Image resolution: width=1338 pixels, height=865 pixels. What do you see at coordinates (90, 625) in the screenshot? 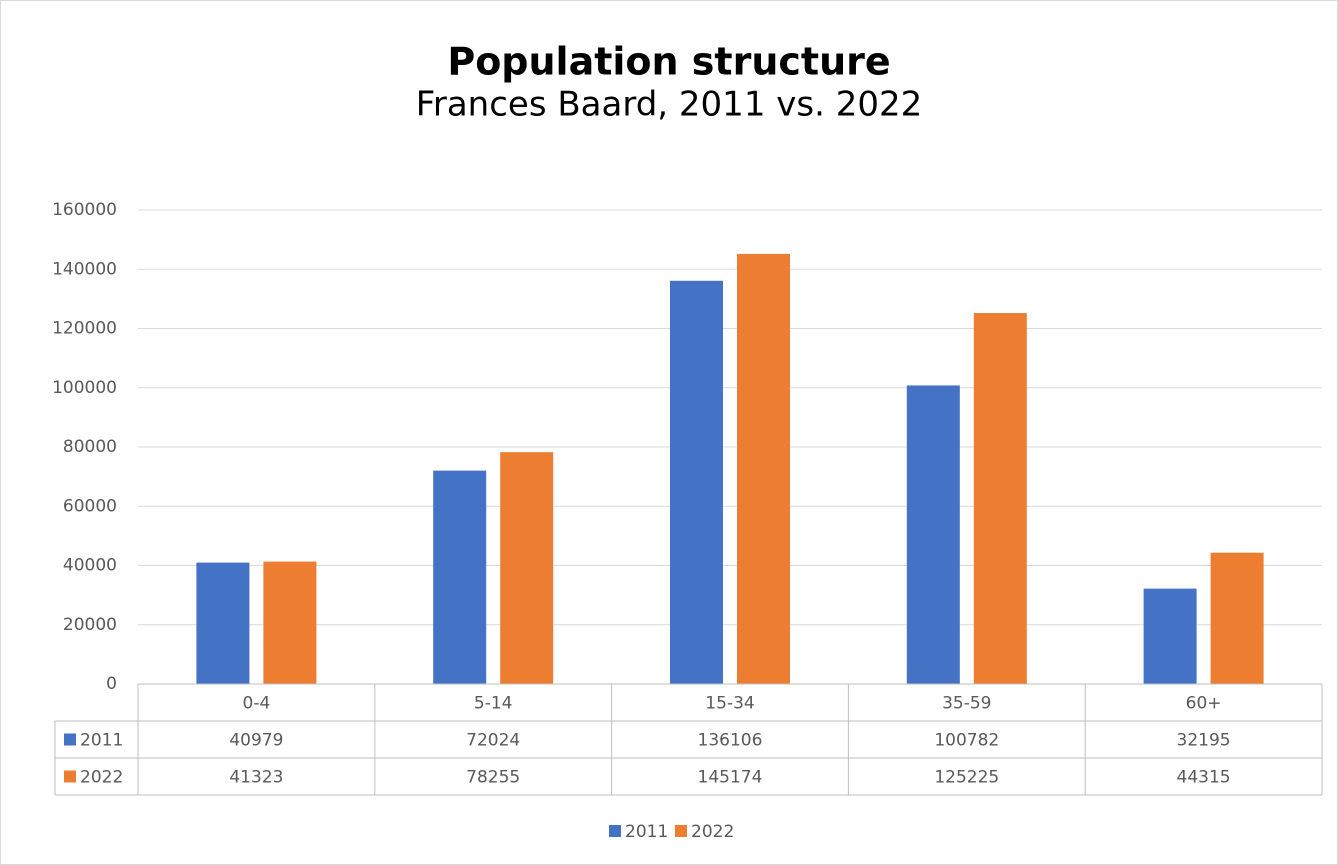
I see `y-tick-label: 20000` at bounding box center [90, 625].